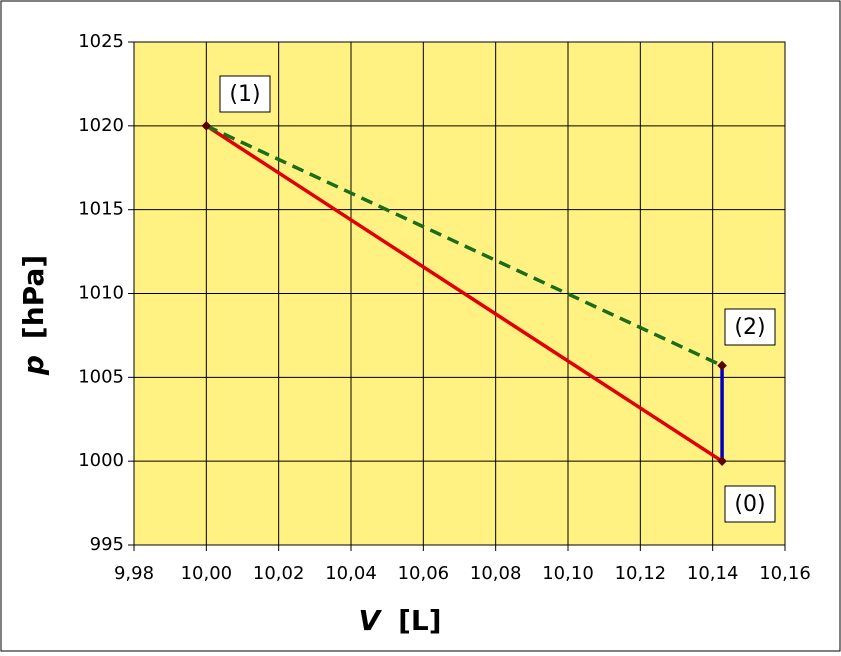 The image size is (841, 656). I want to click on y-axis-symbol: p, so click(33, 365).